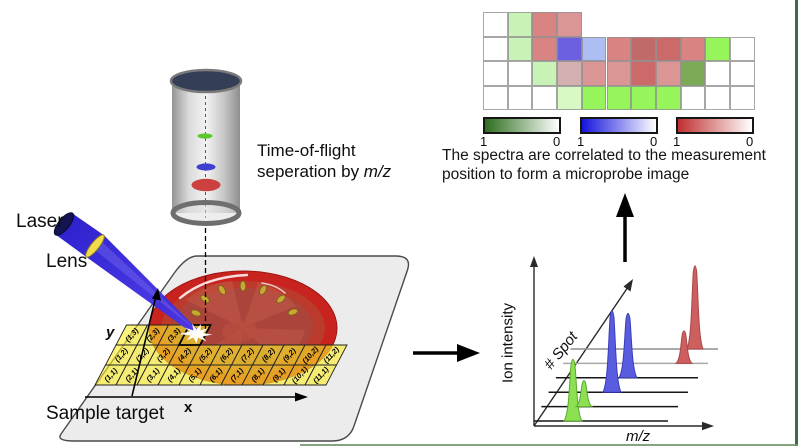 This screenshot has width=798, height=446. What do you see at coordinates (40, 221) in the screenshot?
I see `laser-label: Laser` at bounding box center [40, 221].